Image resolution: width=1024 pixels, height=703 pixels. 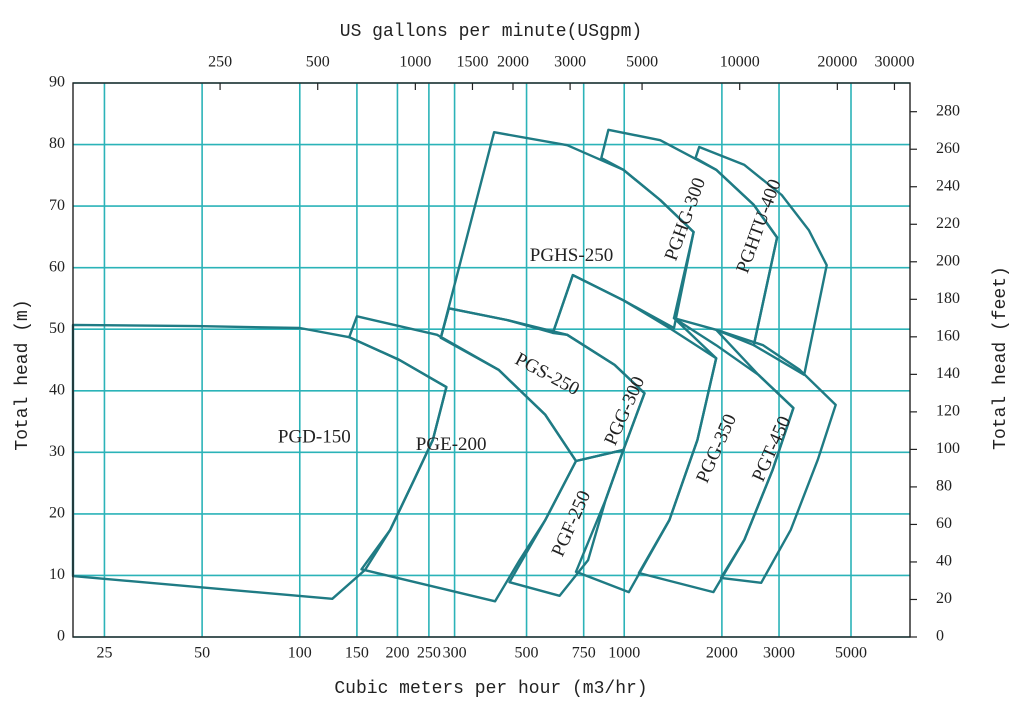 I want to click on y-tick-label: 20, so click(x=57, y=513).